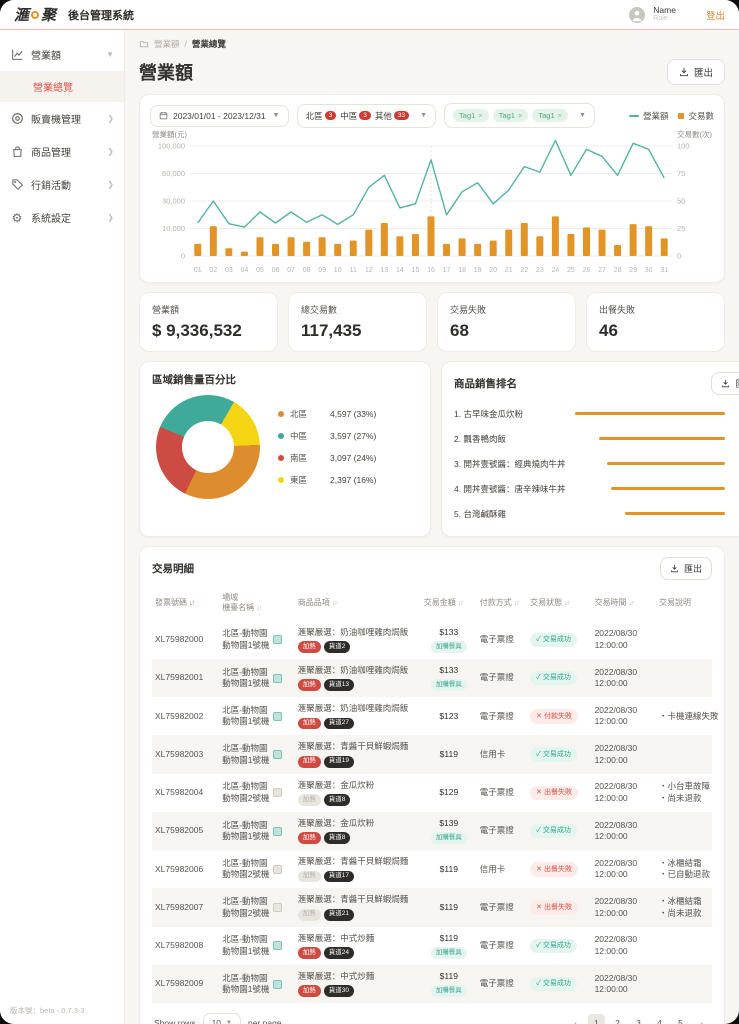  Describe the element at coordinates (559, 603) in the screenshot. I see `column-header-5: 交易狀態 ↓↑` at that location.